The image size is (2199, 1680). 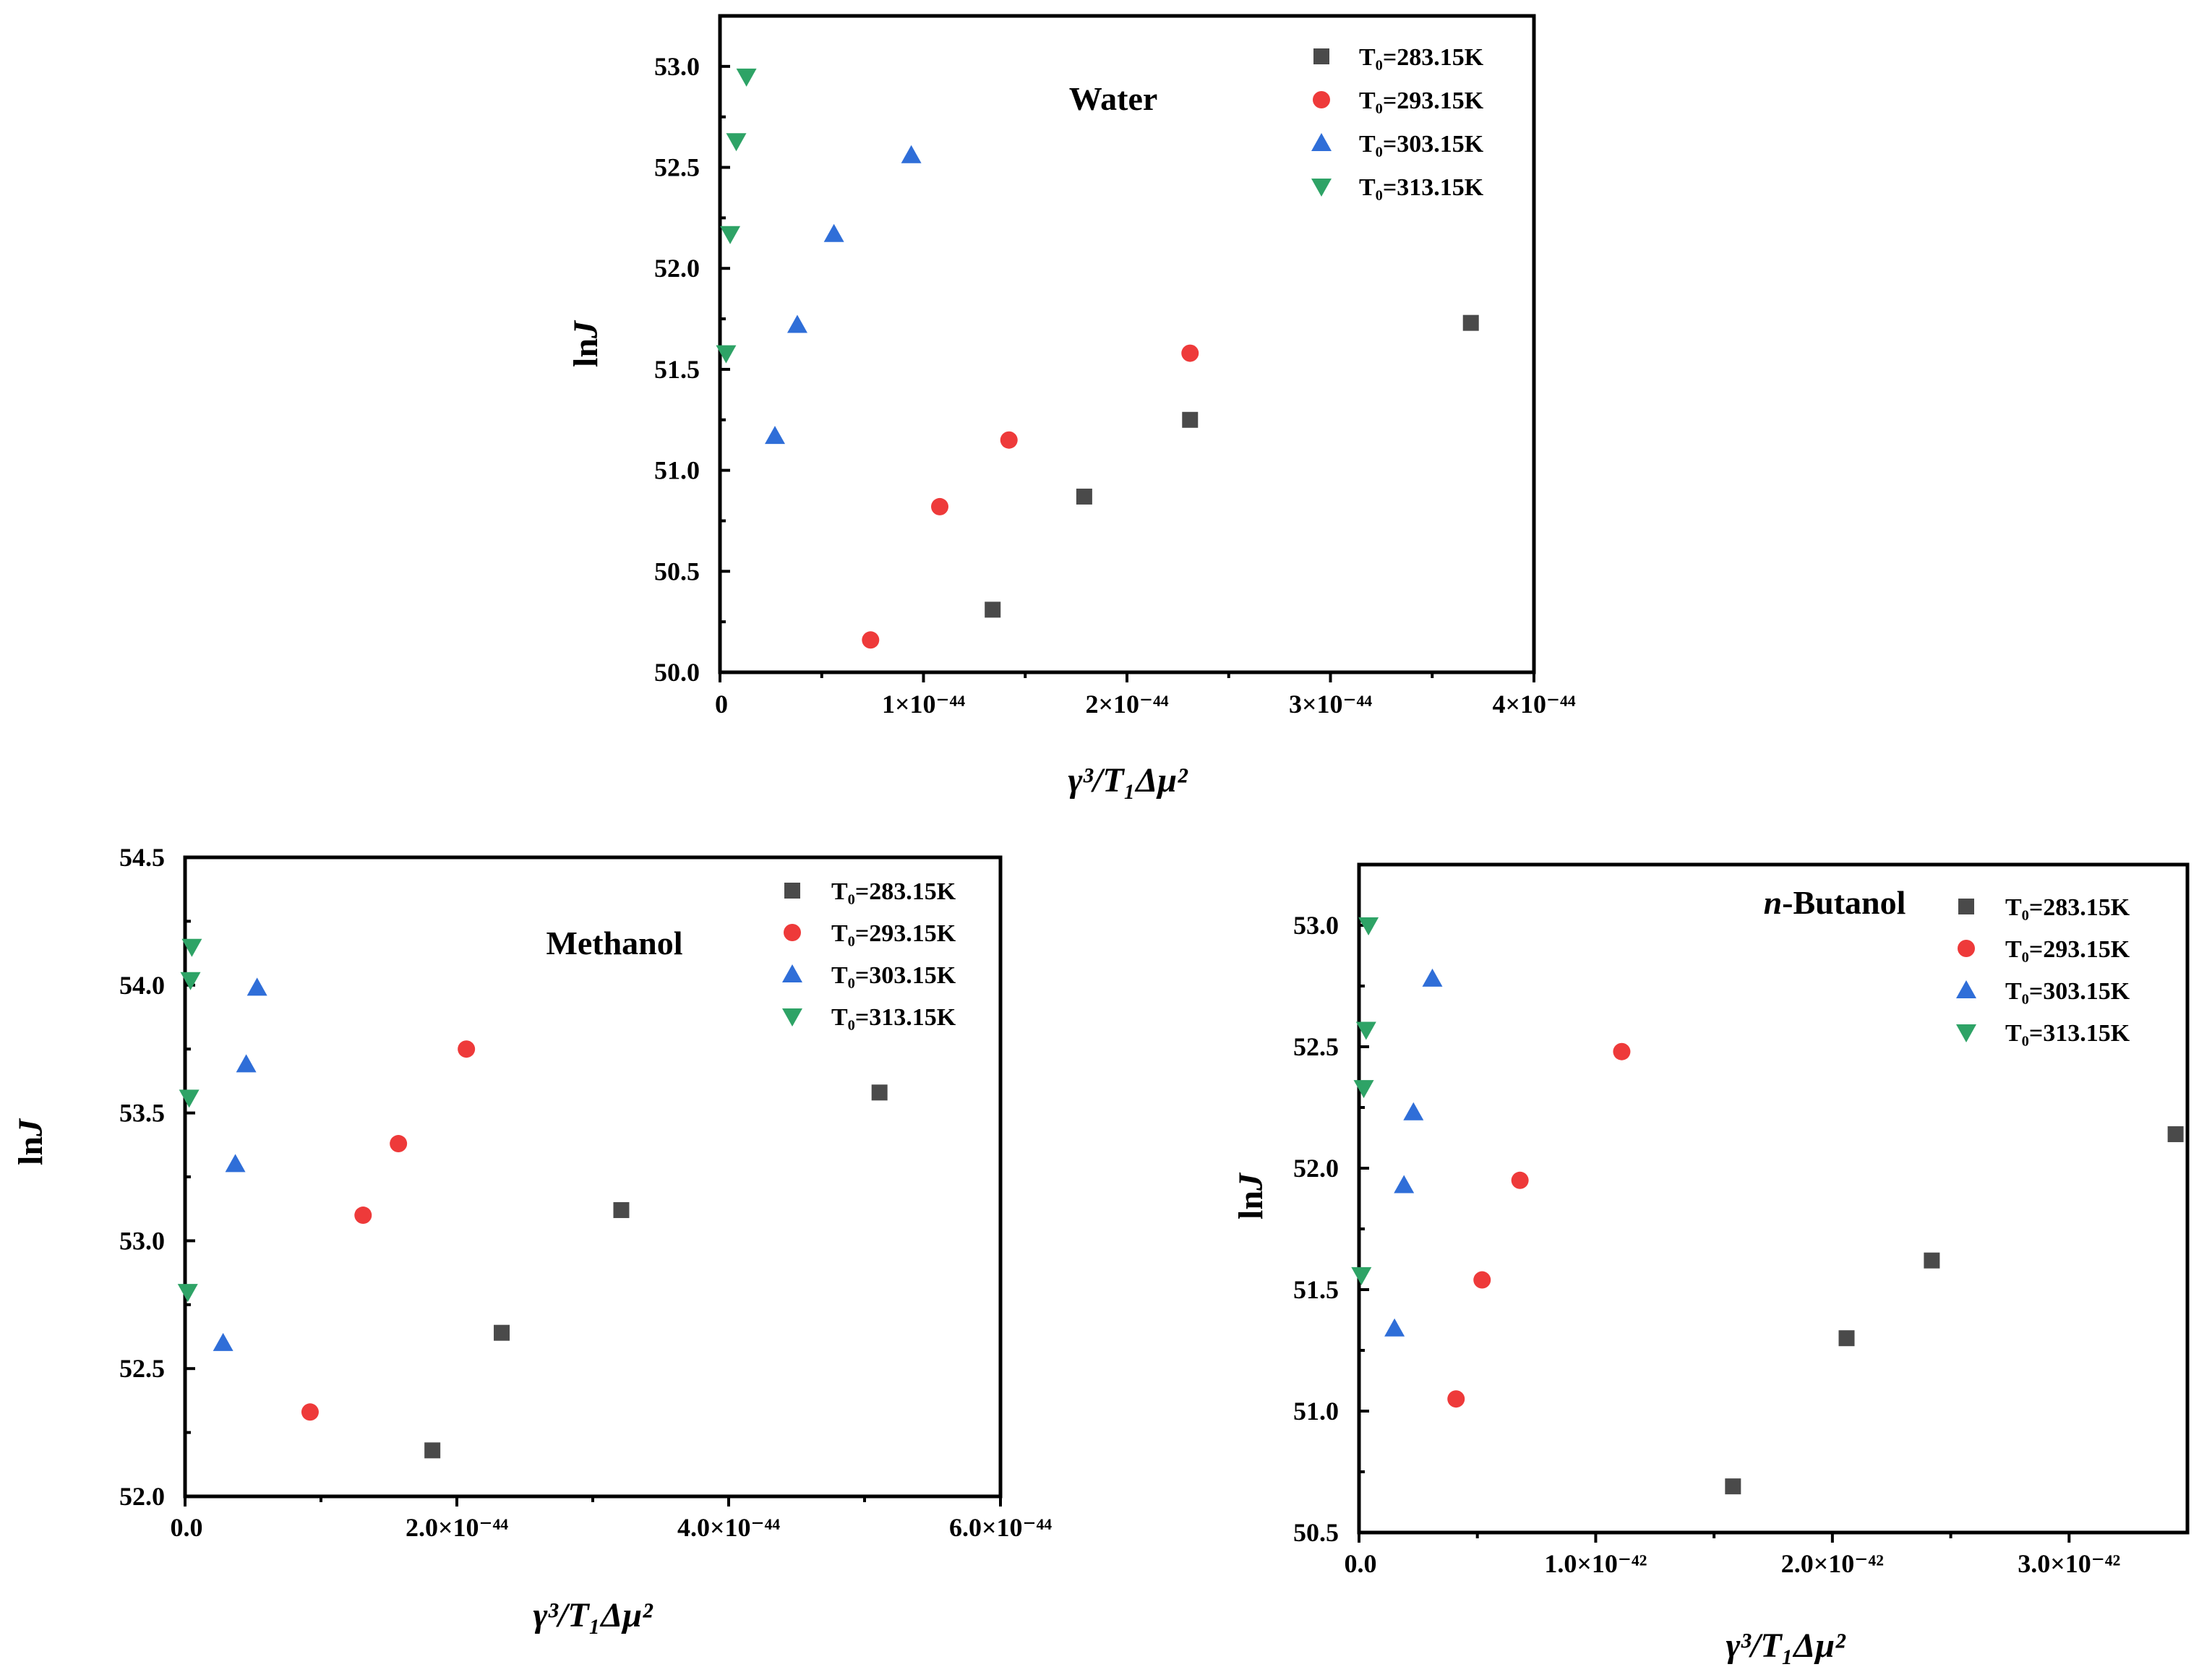 What do you see at coordinates (142, 857) in the screenshot?
I see `y-tick-label: 54.5` at bounding box center [142, 857].